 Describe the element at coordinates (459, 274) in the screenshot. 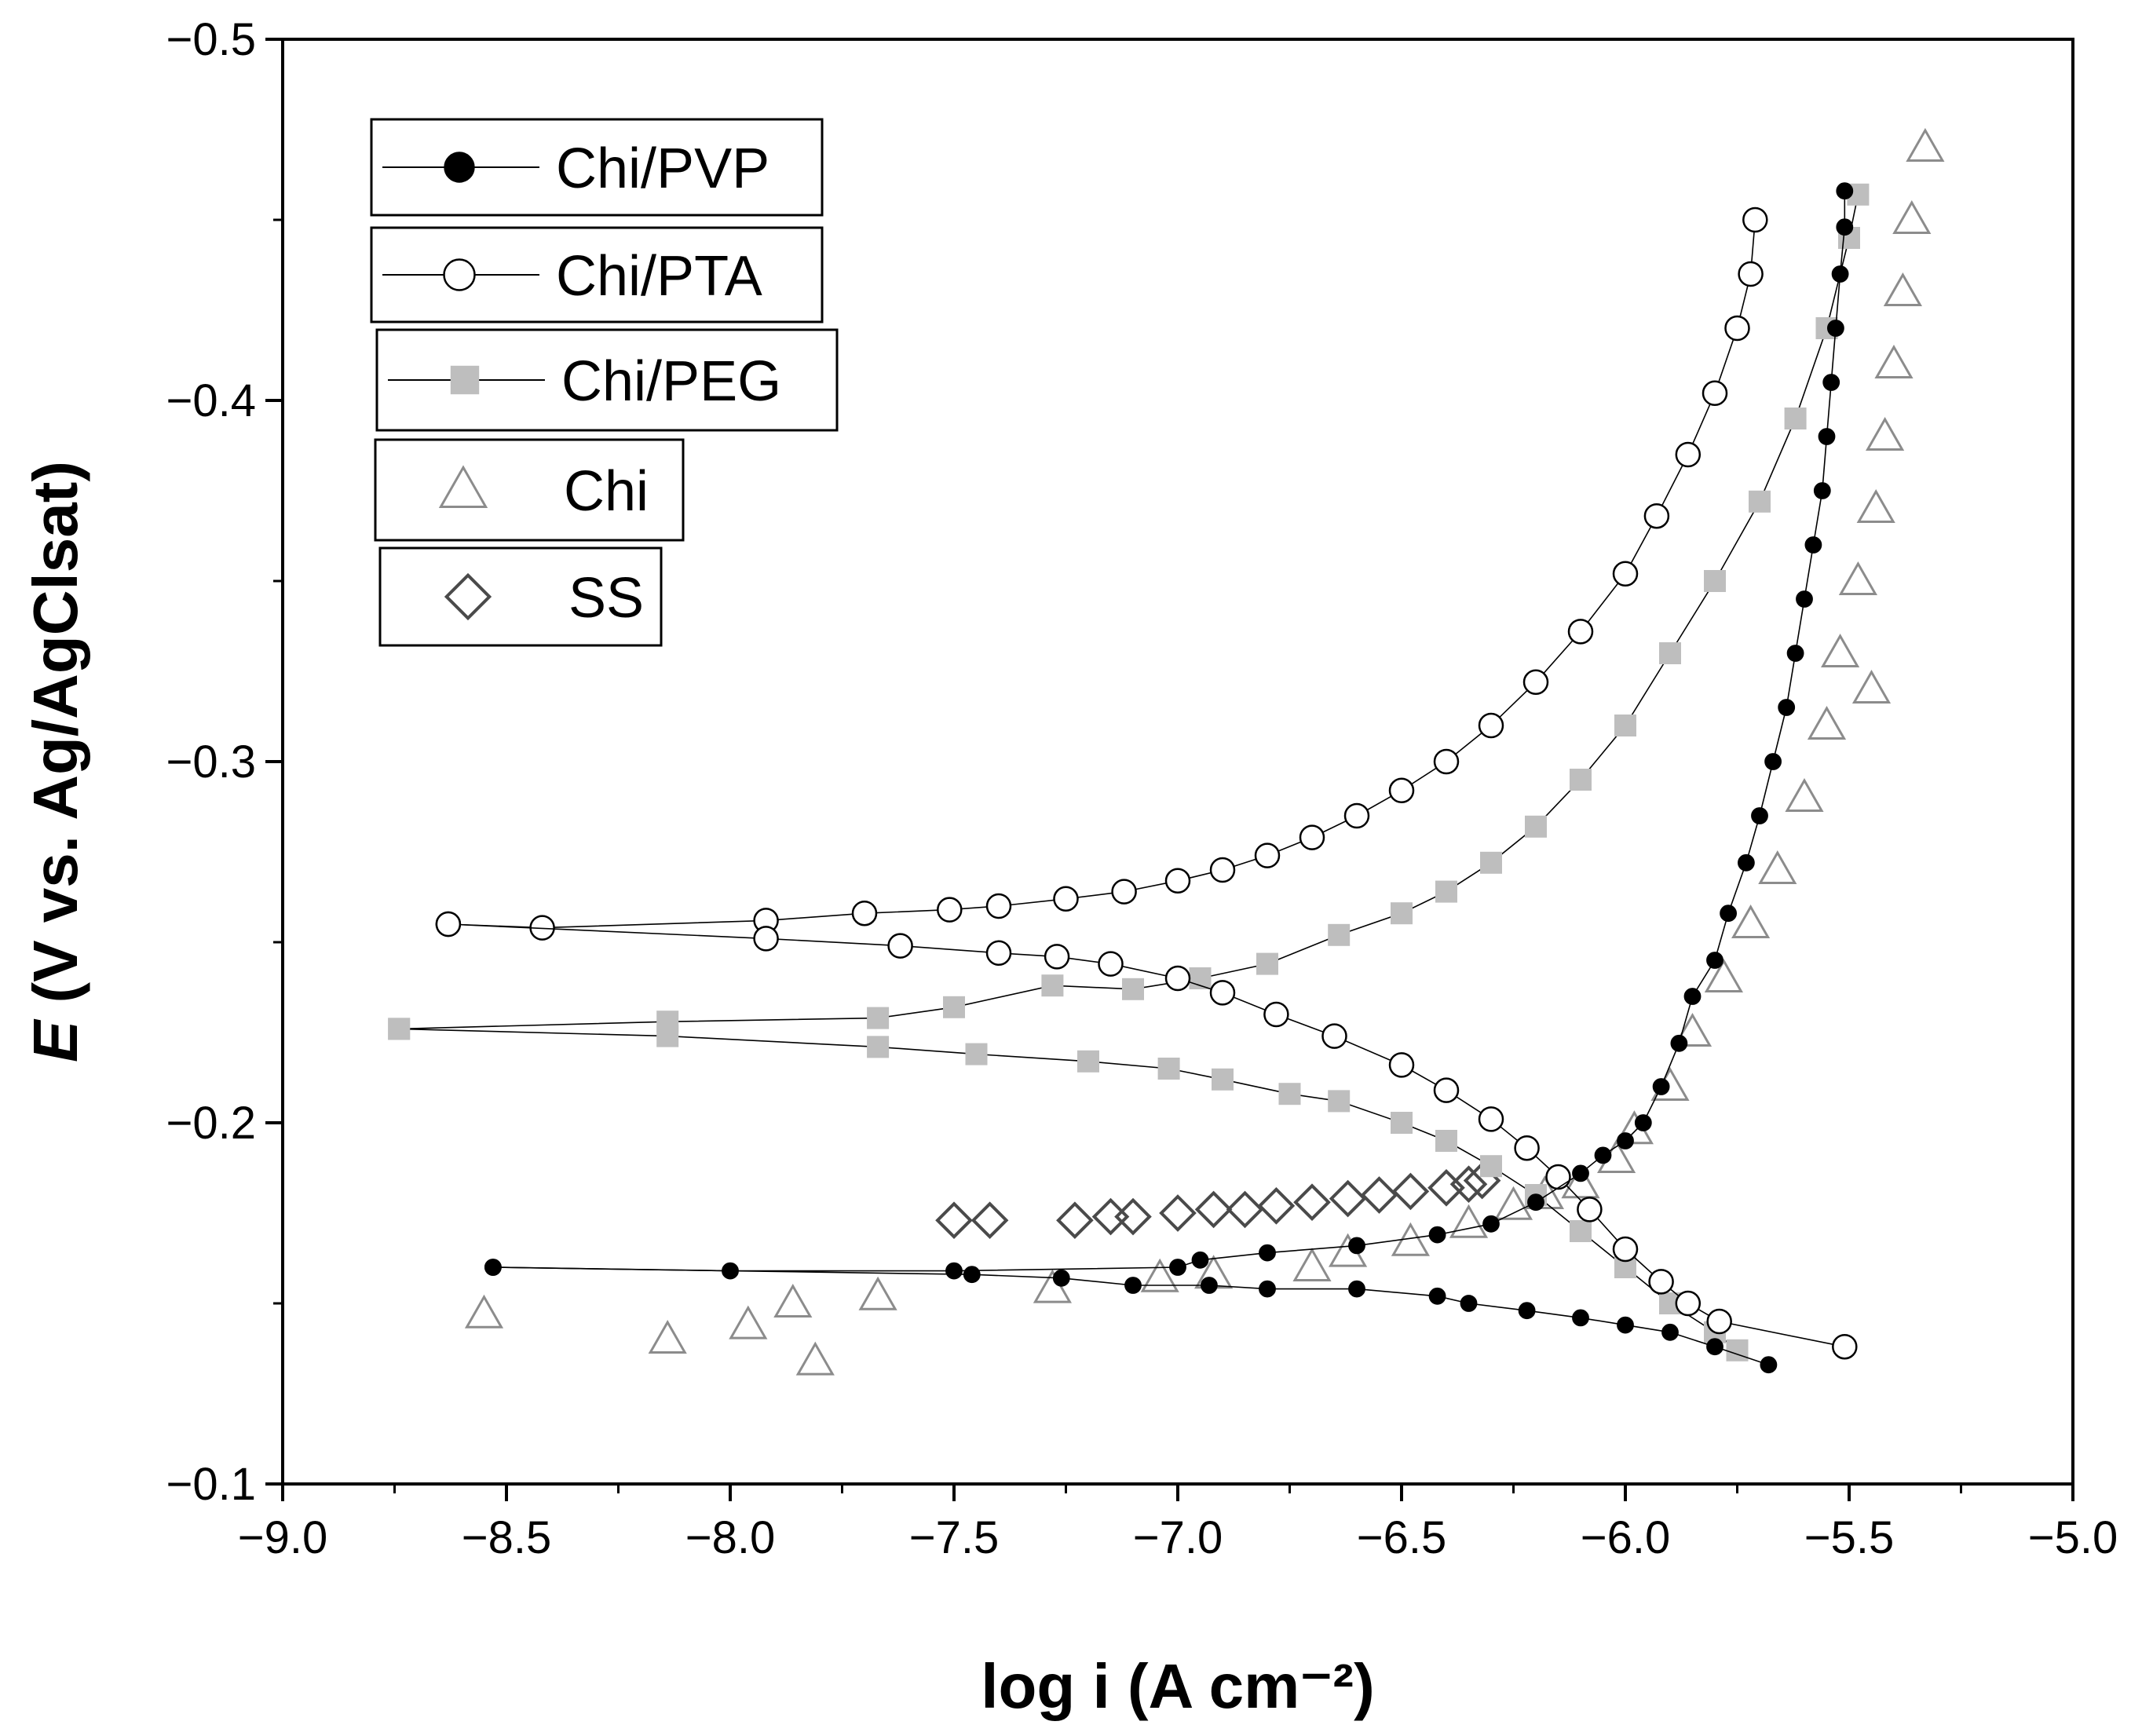

I see `legend-marker` at that location.